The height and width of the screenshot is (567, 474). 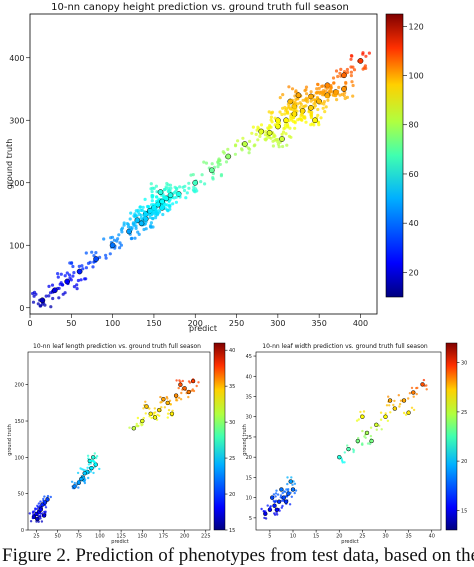 I want to click on colorbar-tick-label: 15, so click(x=232, y=531).